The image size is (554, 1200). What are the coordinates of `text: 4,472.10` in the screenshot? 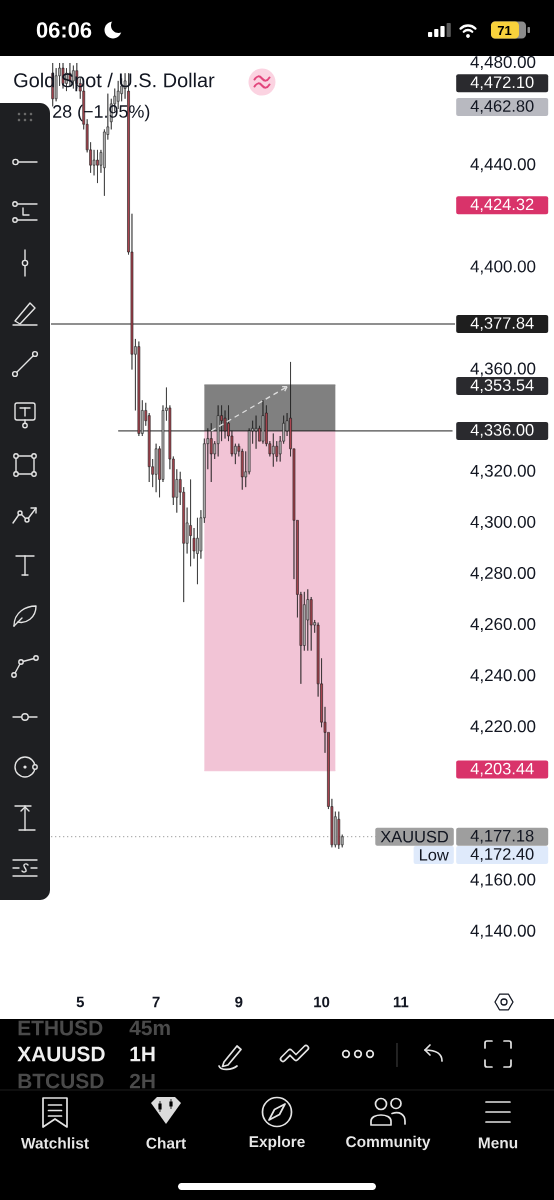 It's located at (502, 83).